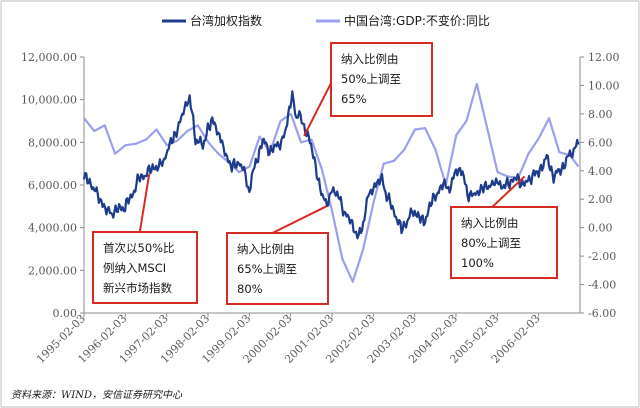 Image resolution: width=640 pixels, height=408 pixels. Describe the element at coordinates (417, 20) in the screenshot. I see `legend-label-gdp: 中国台湾:GDP:不变价:同比` at that location.